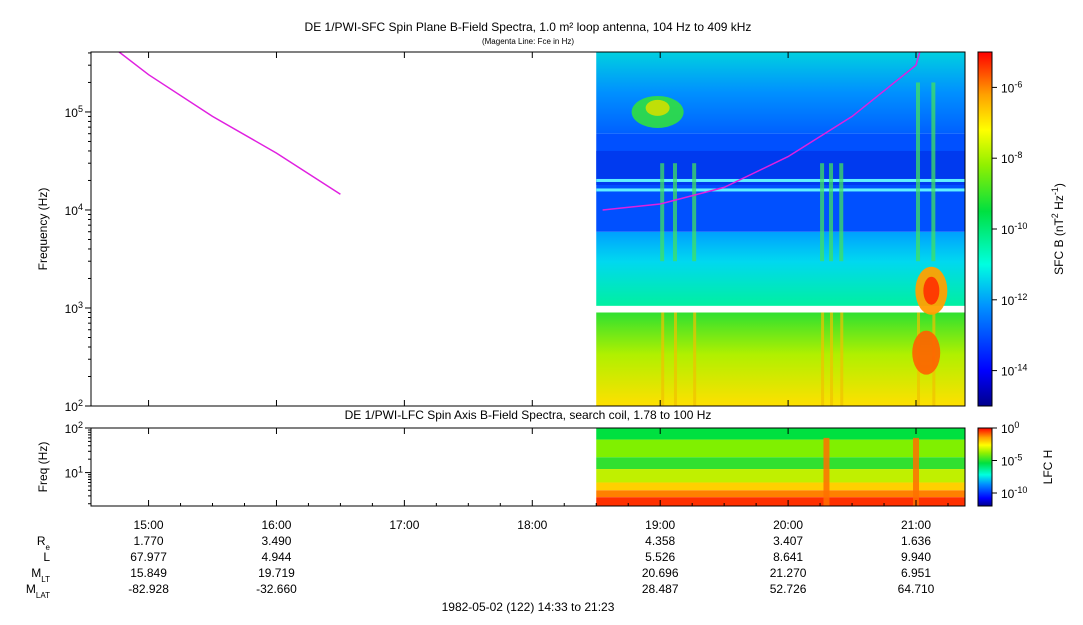  What do you see at coordinates (788, 589) in the screenshot?
I see `ephemeris-value: 52.726` at bounding box center [788, 589].